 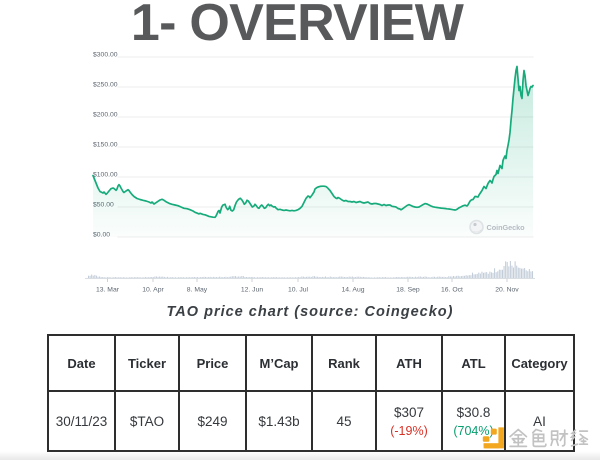 I want to click on svg-text: 16. Oct, so click(x=452, y=290).